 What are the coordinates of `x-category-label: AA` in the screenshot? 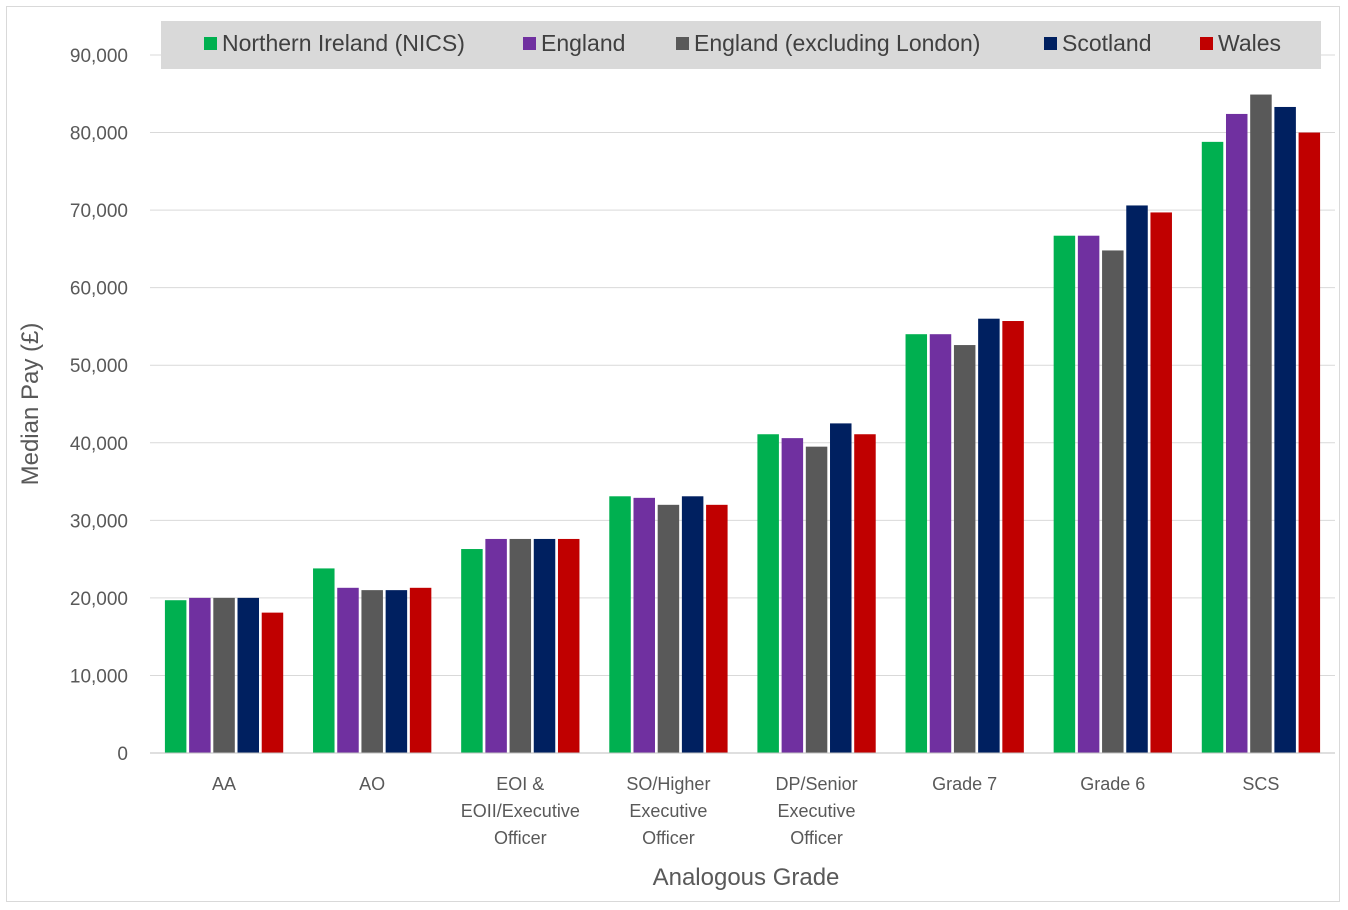 It's located at (224, 784).